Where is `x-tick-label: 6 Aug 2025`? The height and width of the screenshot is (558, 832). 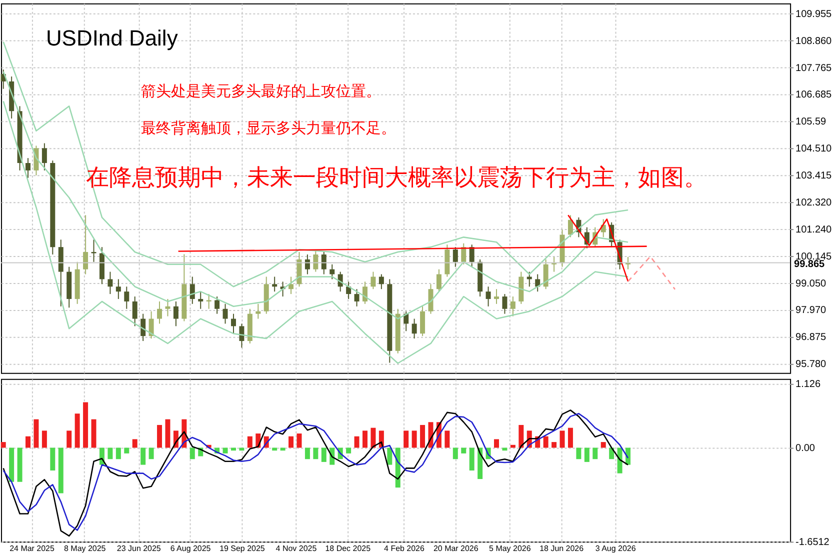
x-tick-label: 6 Aug 2025 is located at coordinates (191, 549).